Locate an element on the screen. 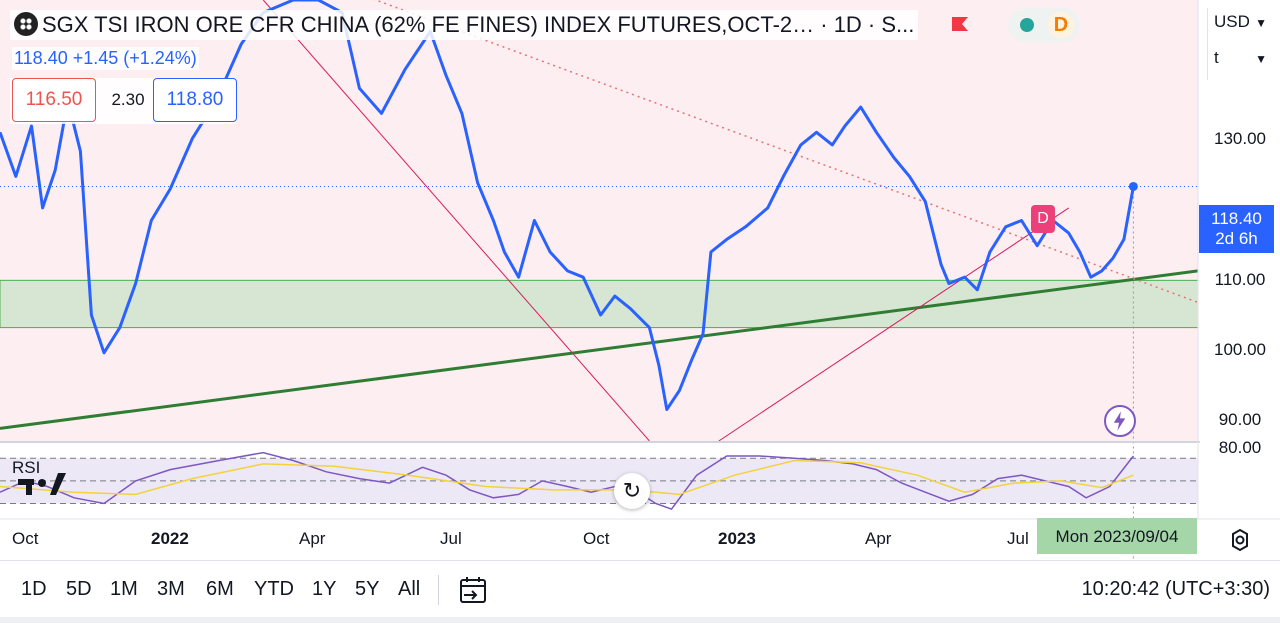 The height and width of the screenshot is (623, 1280). calendar-goto-icon is located at coordinates (473, 590).